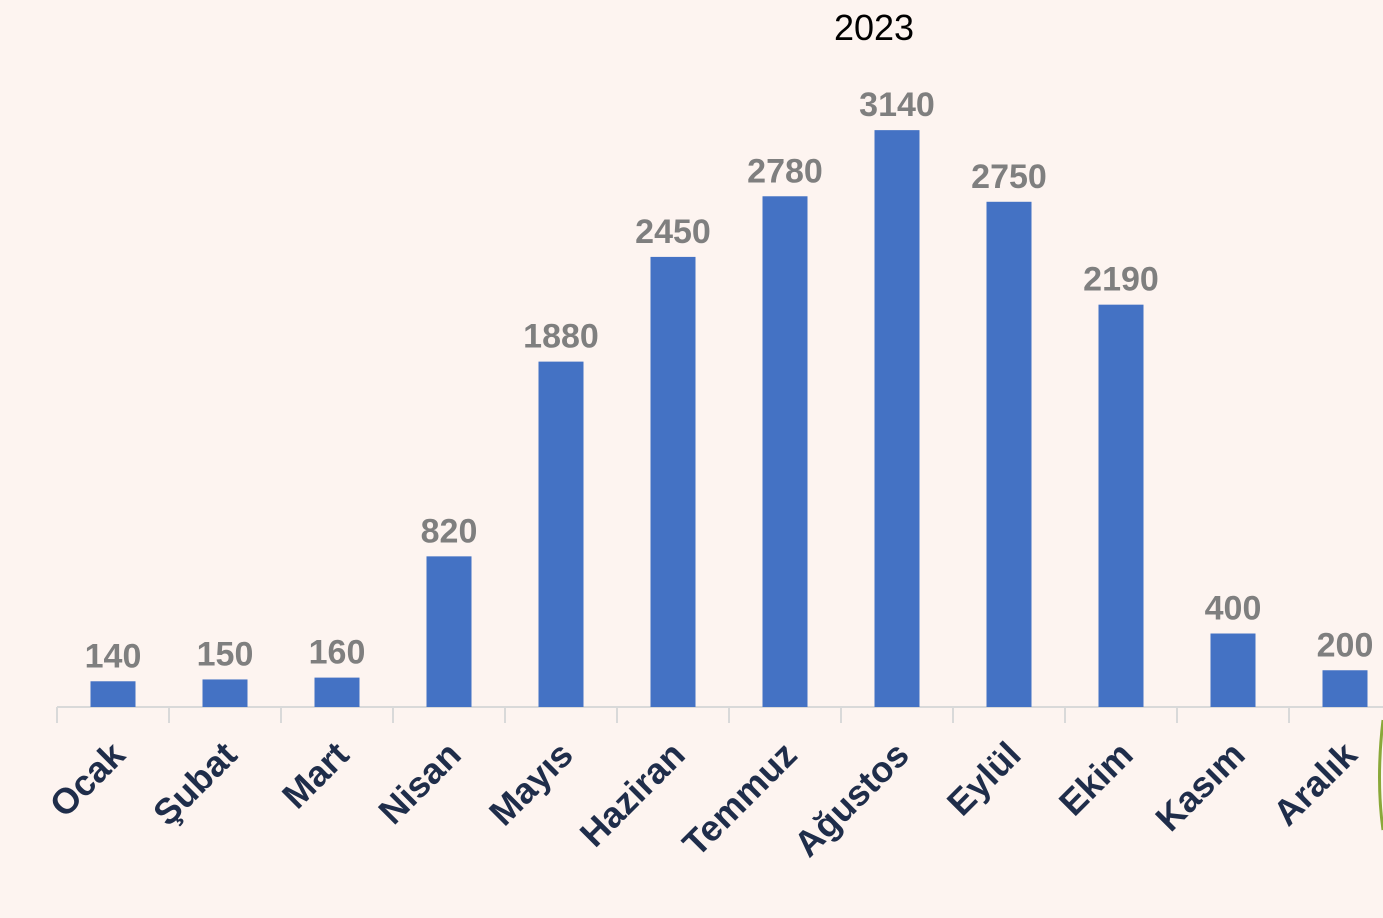 The height and width of the screenshot is (918, 1383). What do you see at coordinates (449, 531) in the screenshot?
I see `value-label: 820` at bounding box center [449, 531].